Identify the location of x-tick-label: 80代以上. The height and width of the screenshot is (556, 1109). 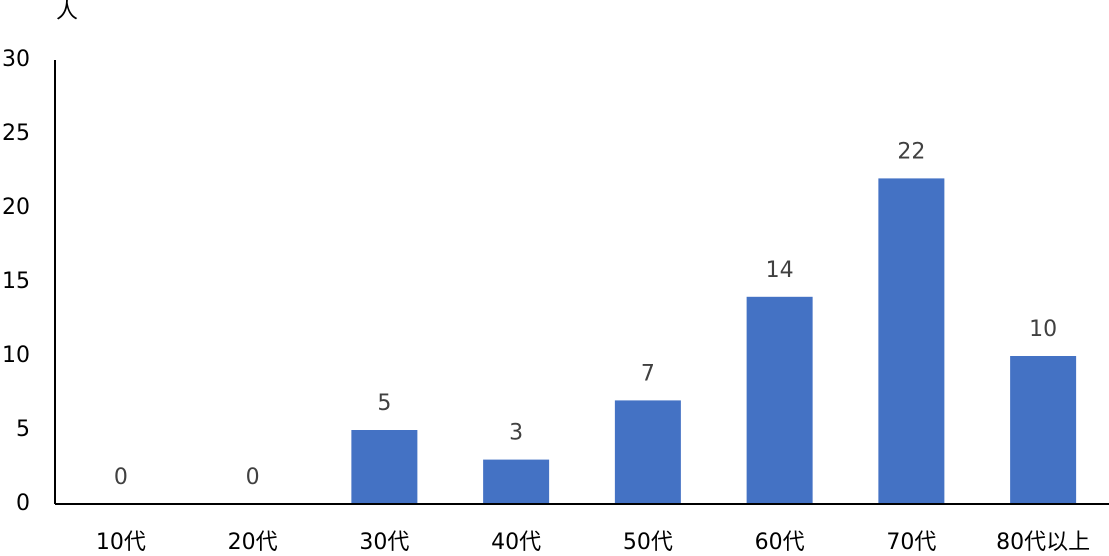
(1043, 542).